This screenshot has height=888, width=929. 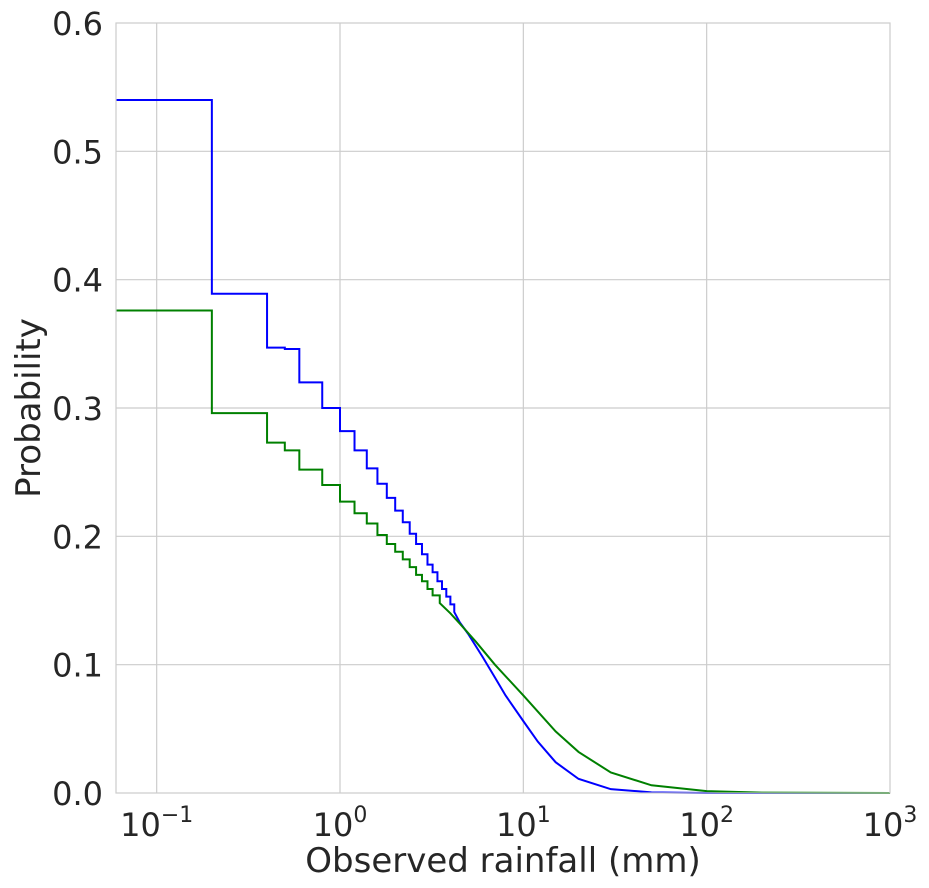 What do you see at coordinates (523, 823) in the screenshot?
I see `x-tick-label: 10¹` at bounding box center [523, 823].